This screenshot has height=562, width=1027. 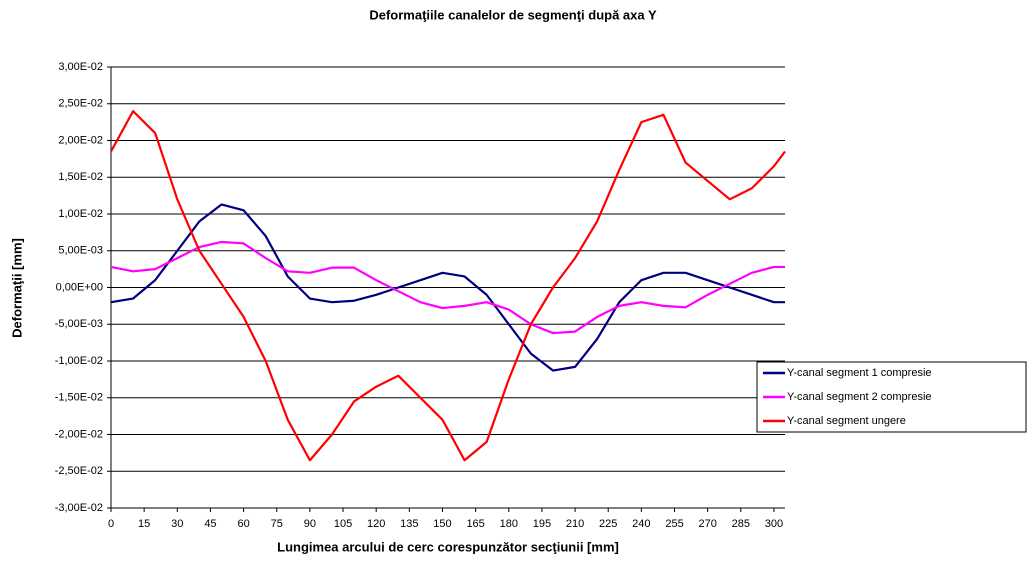 I want to click on legend-label: Y-canal segment ungere, so click(x=846, y=421).